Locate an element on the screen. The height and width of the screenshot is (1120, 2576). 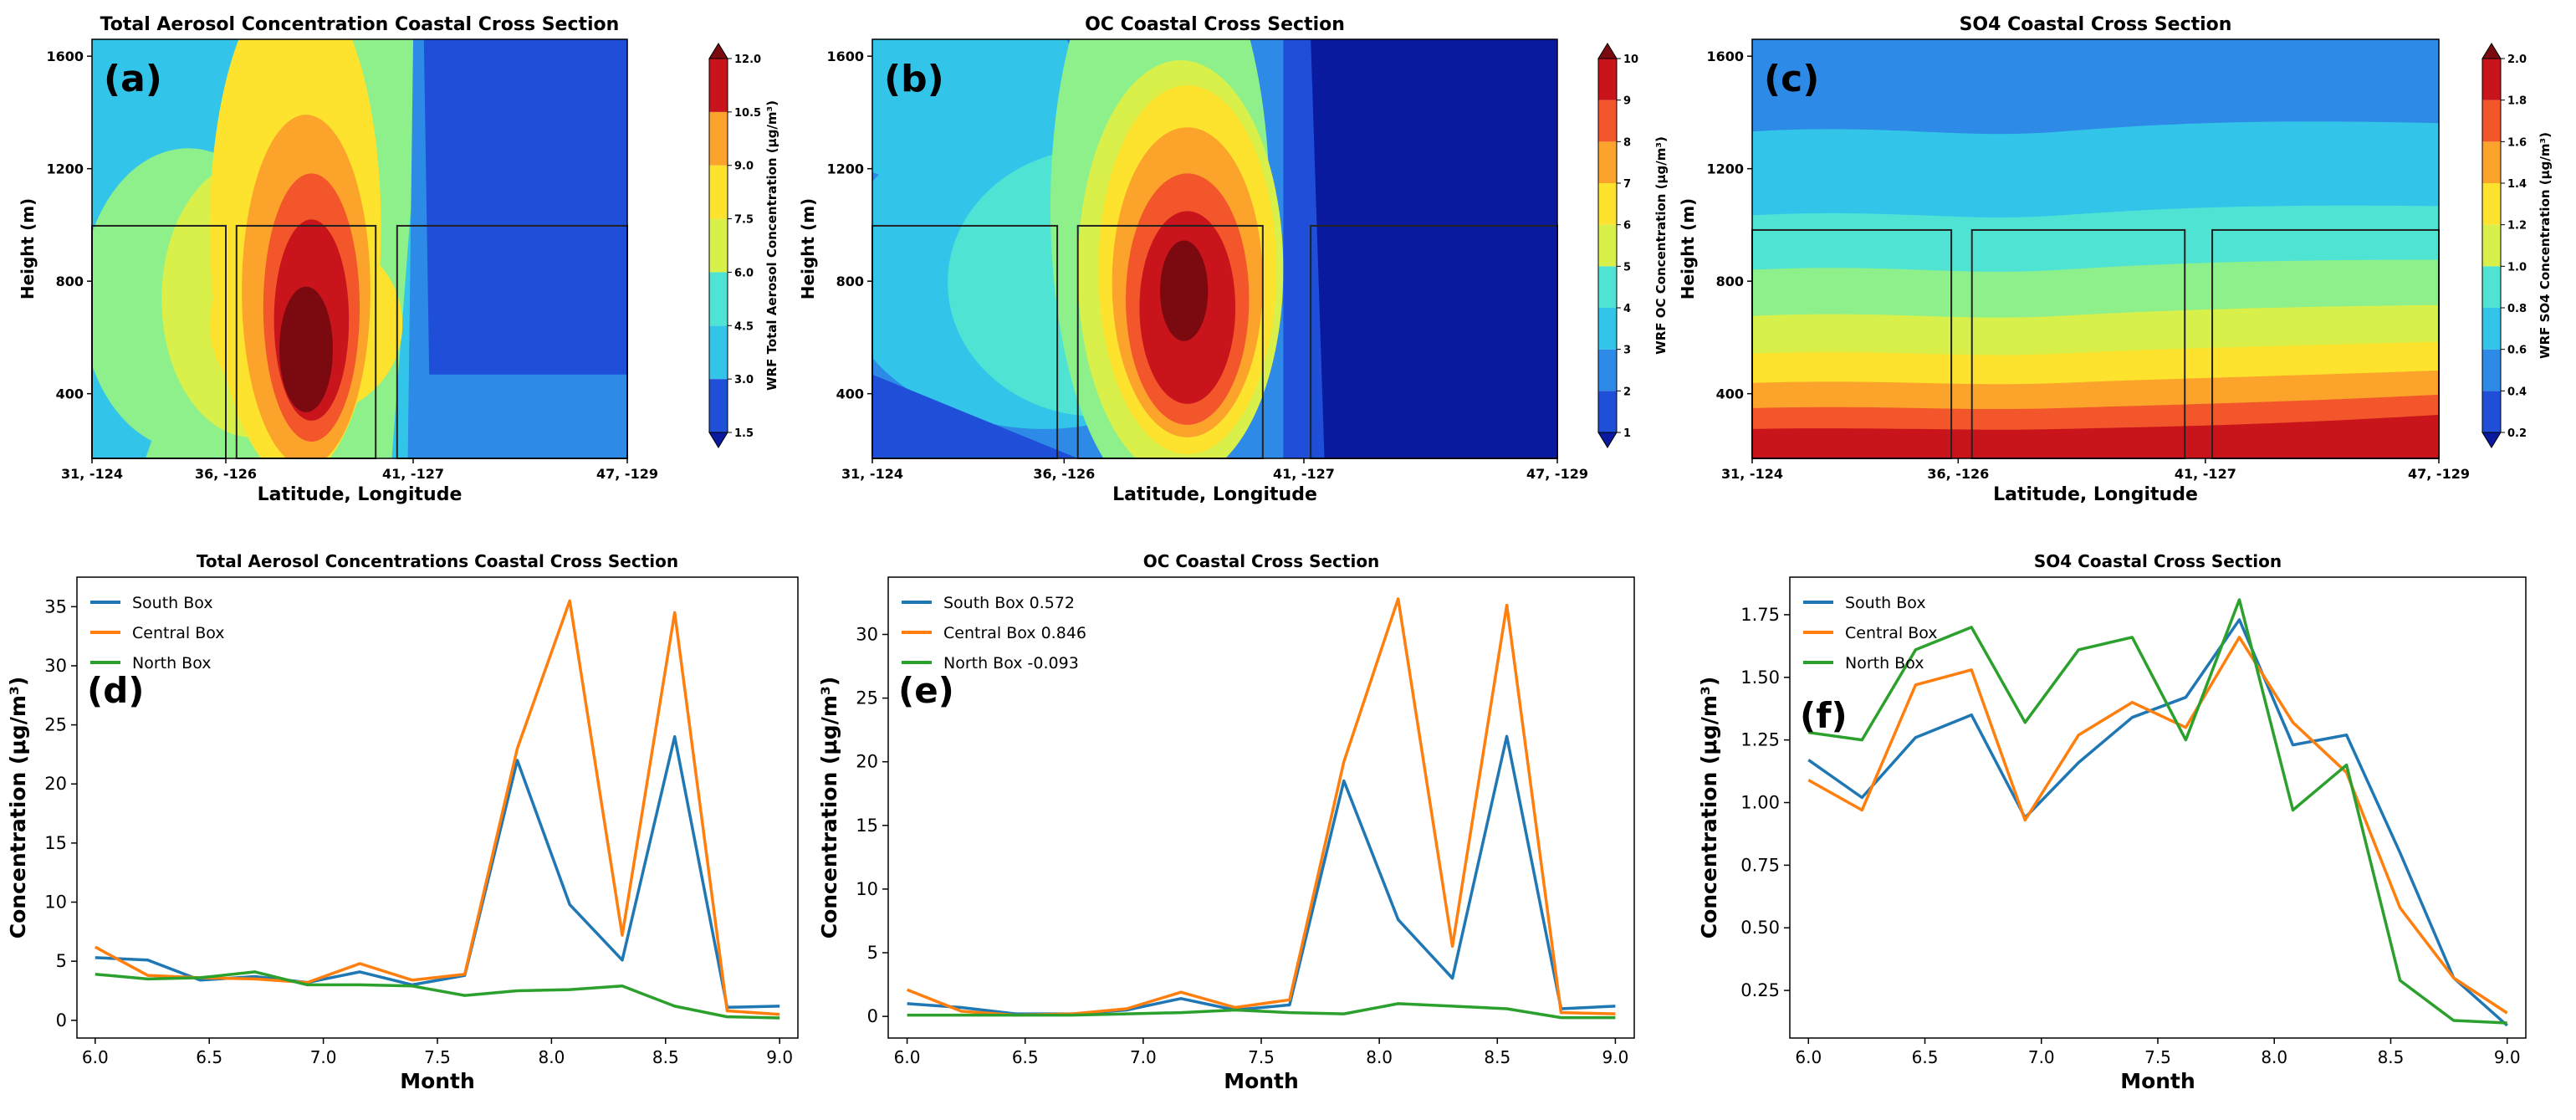
y-tick-label: 1.00 is located at coordinates (1760, 803).